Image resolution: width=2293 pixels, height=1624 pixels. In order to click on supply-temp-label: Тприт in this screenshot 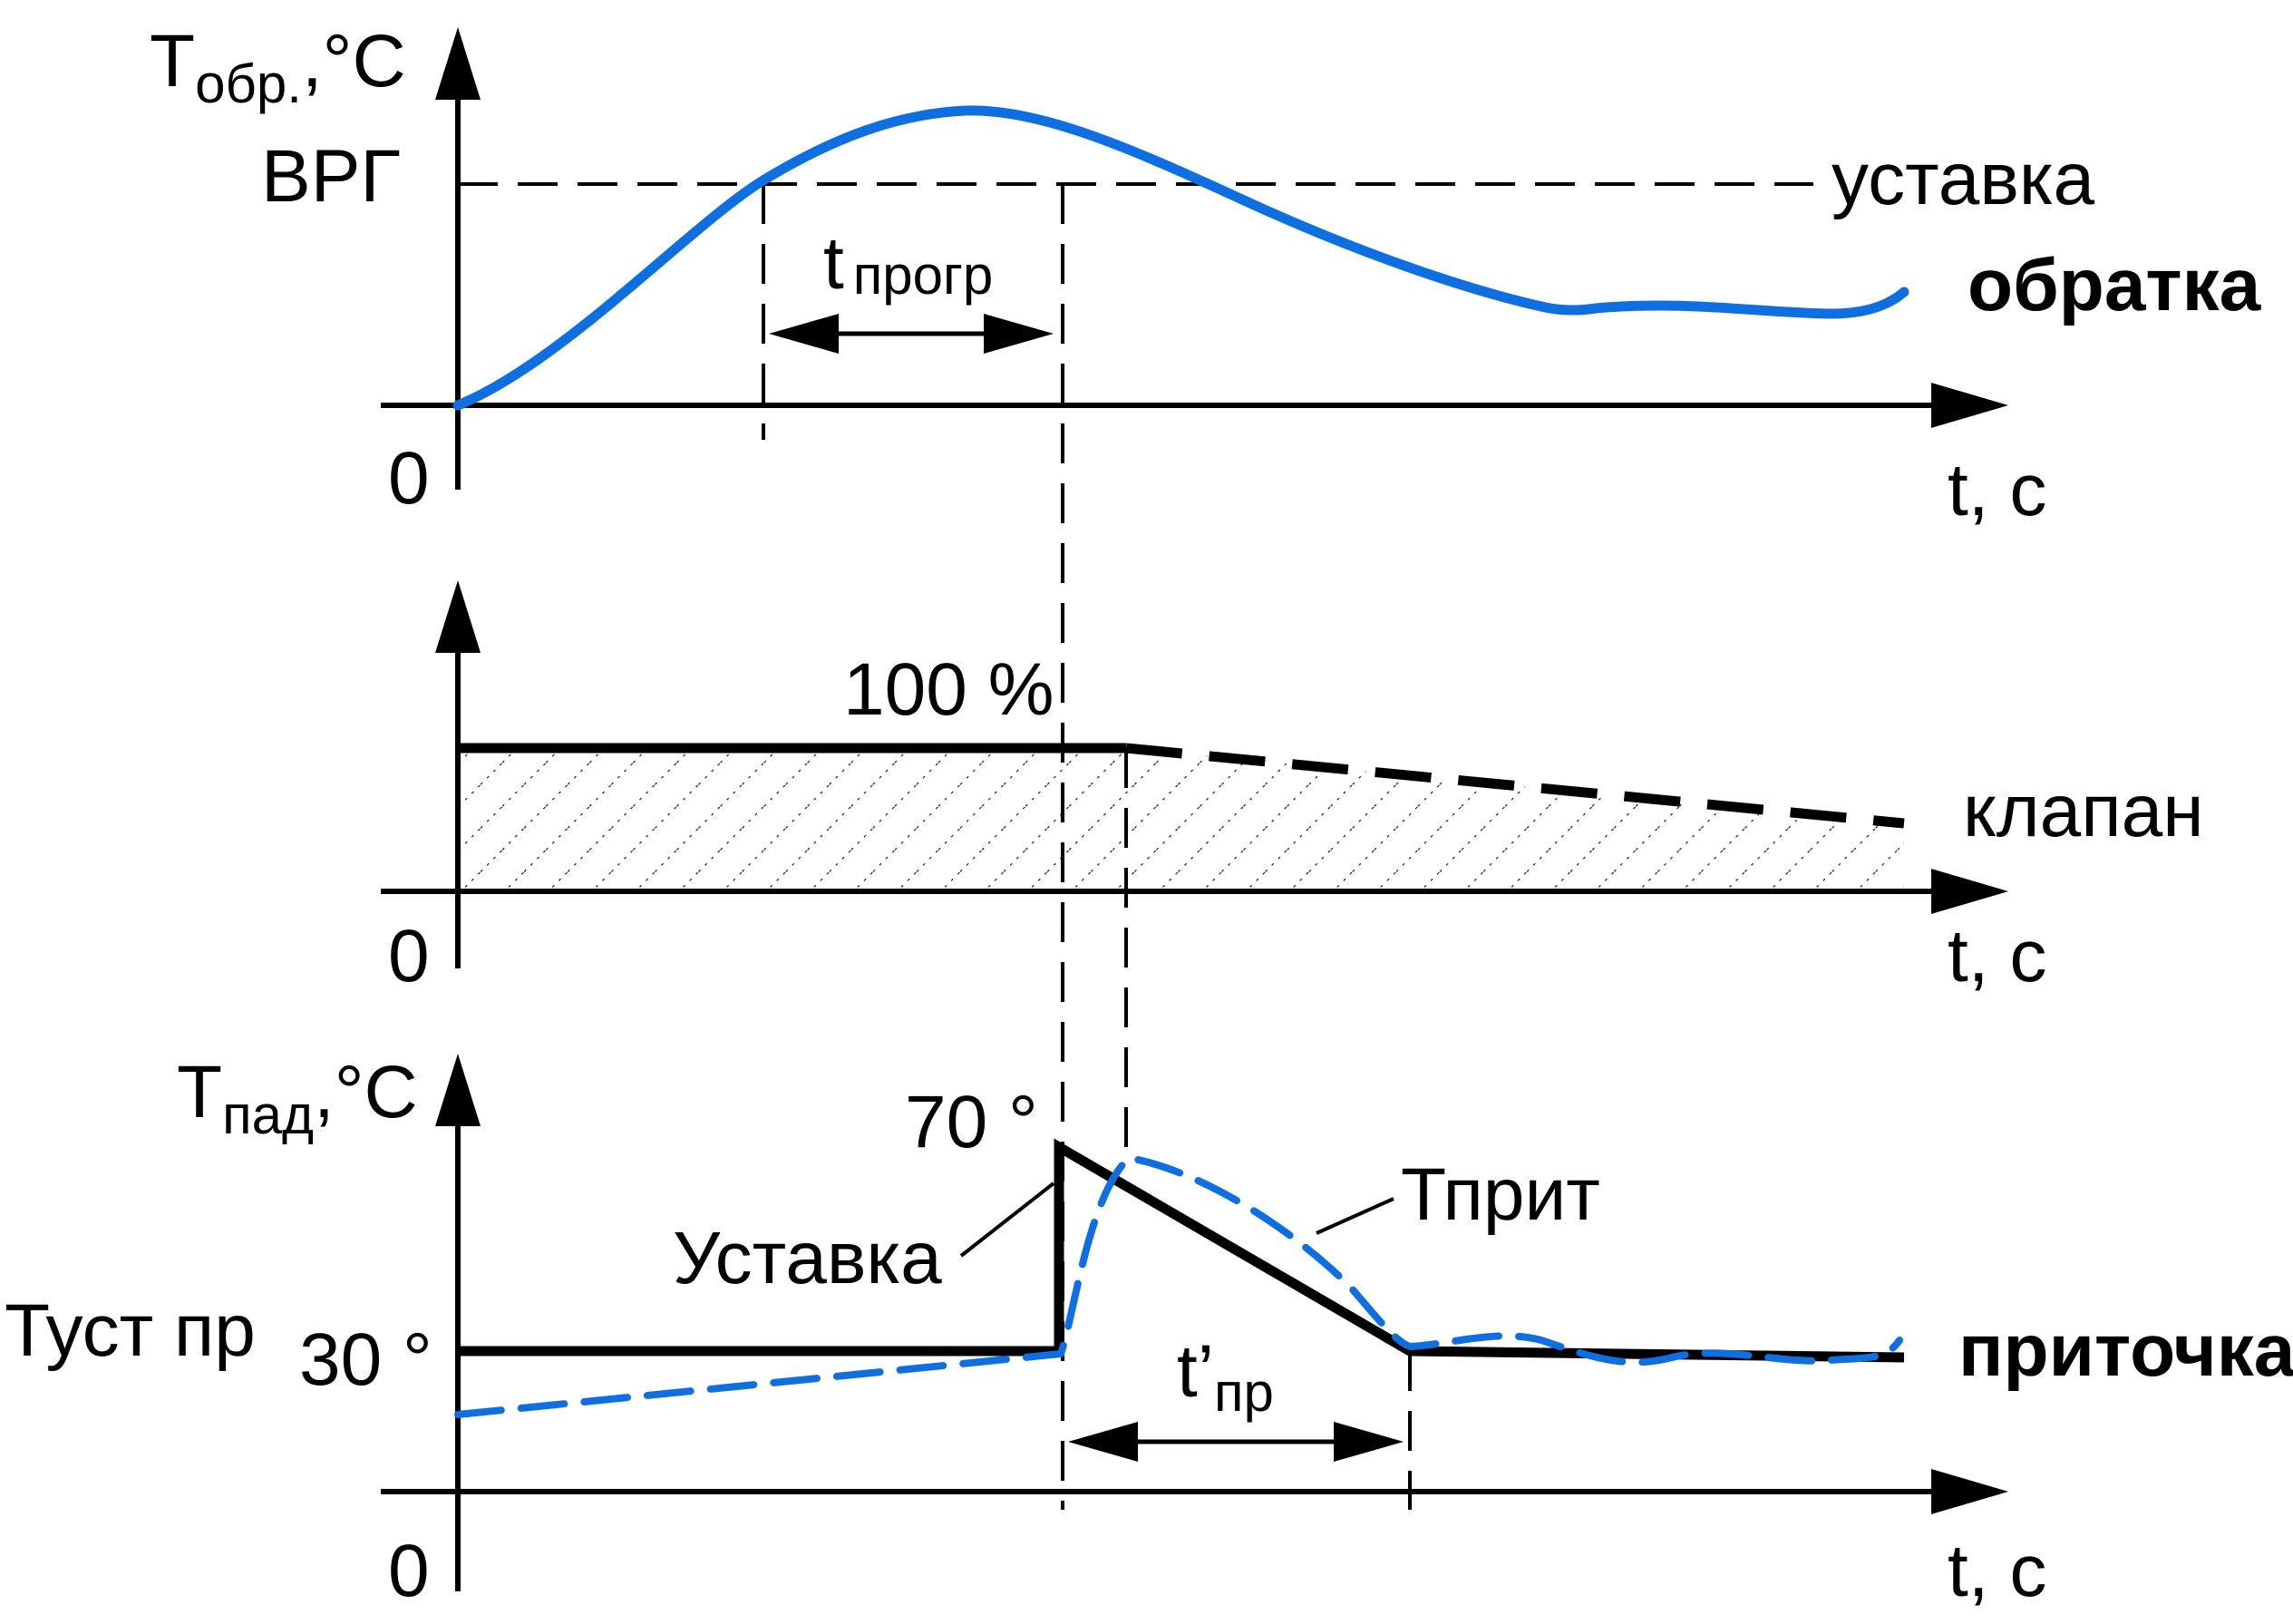, I will do `click(1500, 1194)`.